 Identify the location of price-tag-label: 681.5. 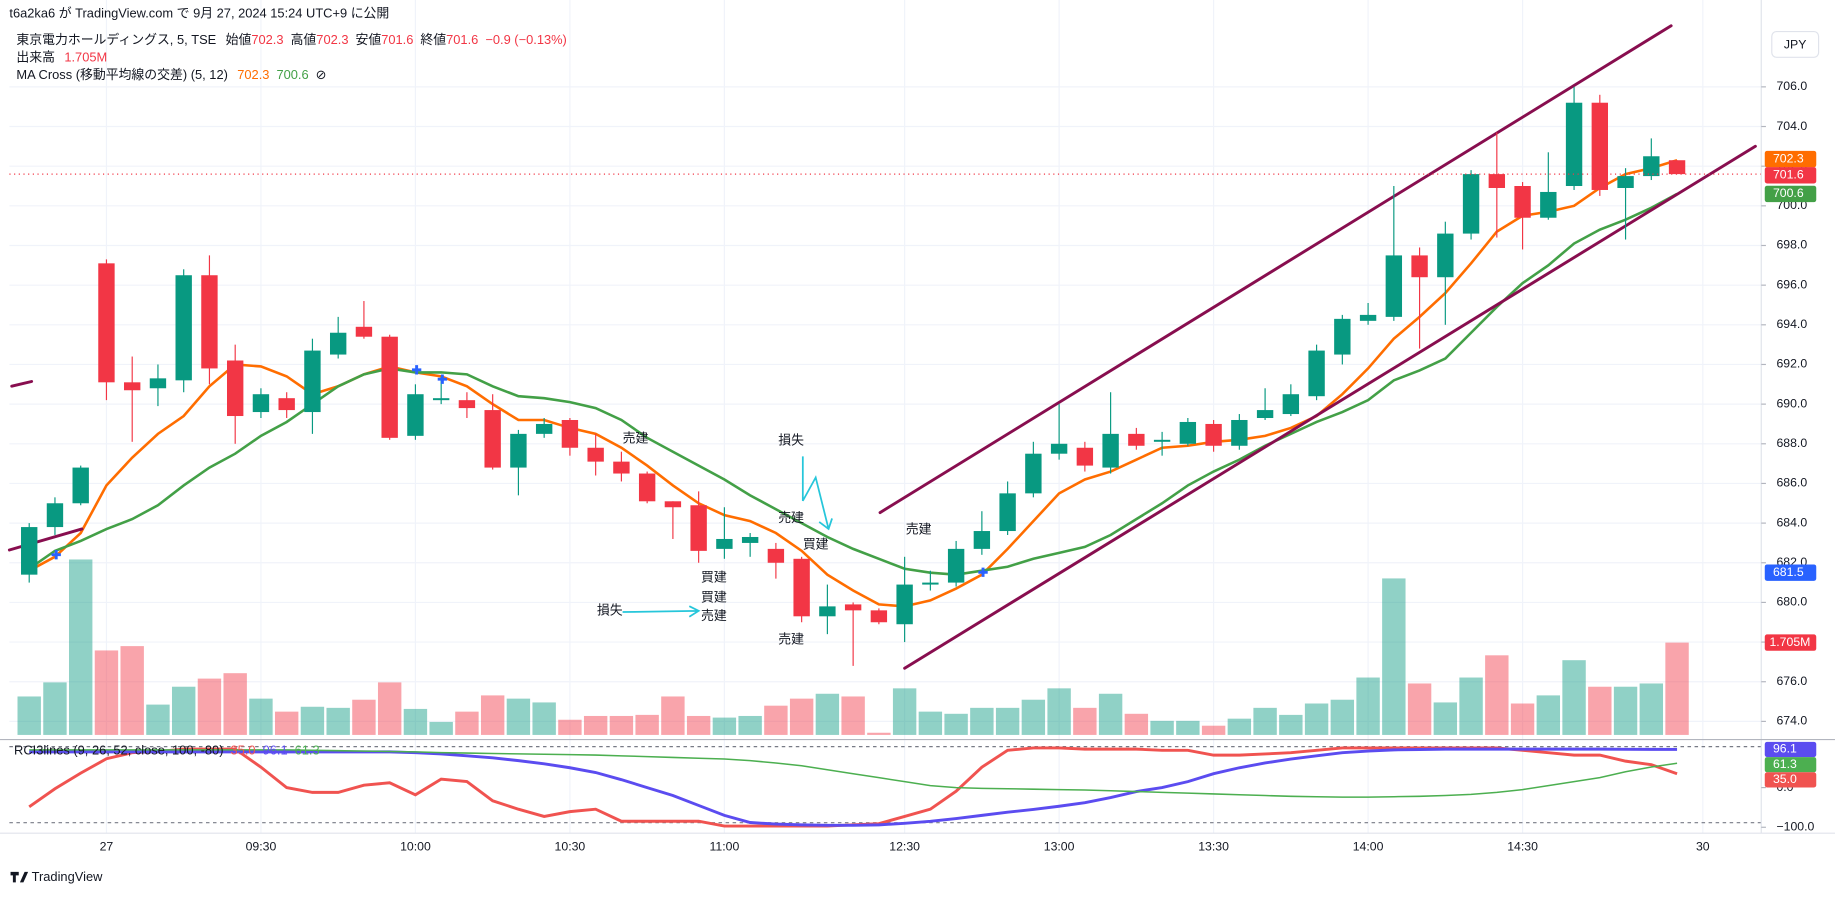
(1788, 572).